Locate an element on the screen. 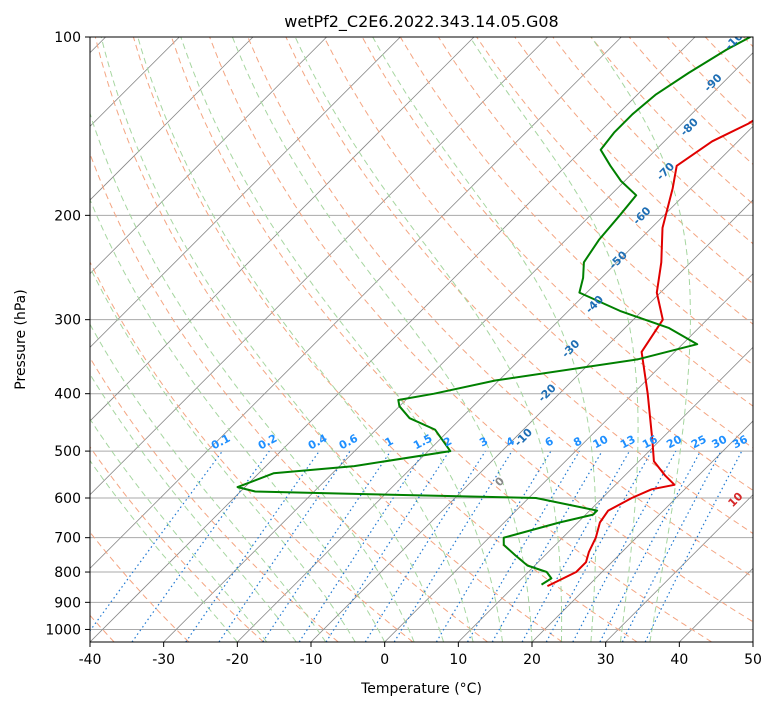 The image size is (775, 708). x-tick-label: 40 is located at coordinates (679, 660).